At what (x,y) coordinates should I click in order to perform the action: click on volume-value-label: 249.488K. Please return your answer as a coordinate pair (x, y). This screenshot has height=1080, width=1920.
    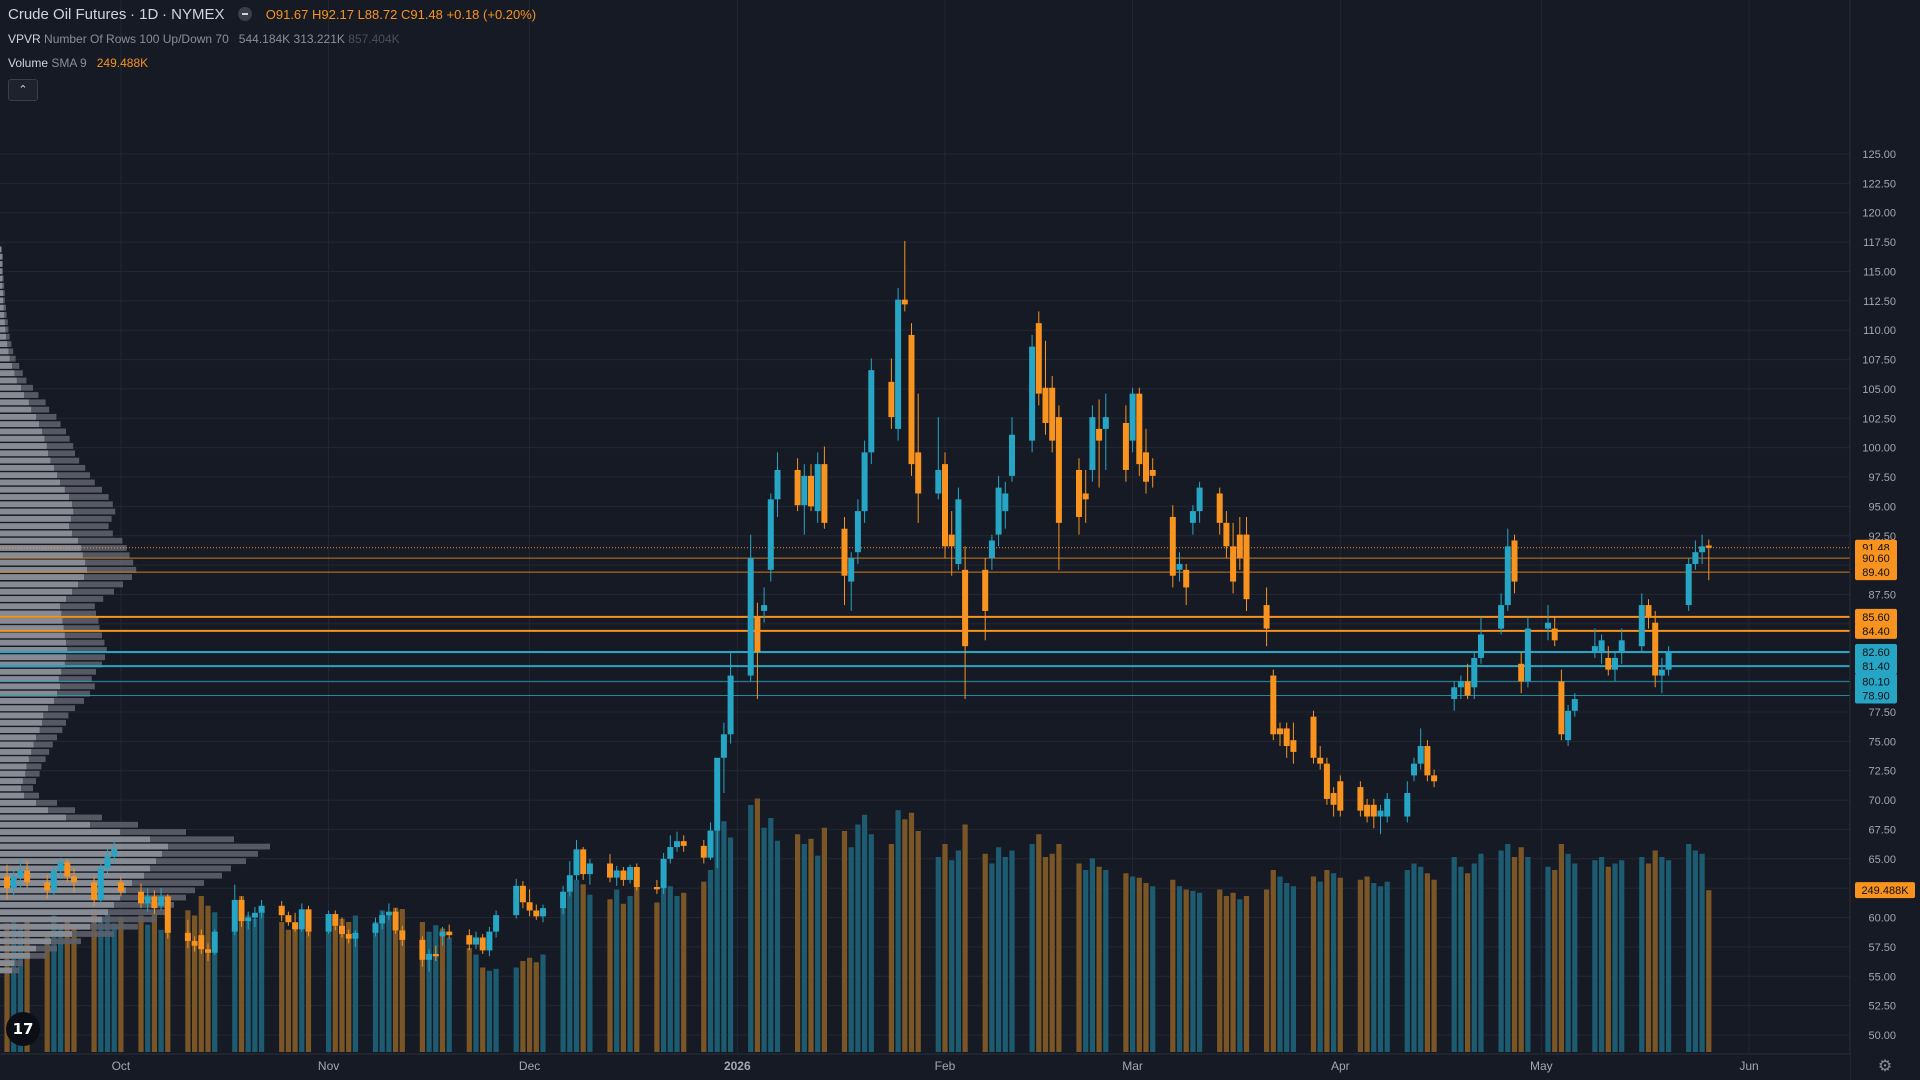
    Looking at the image, I should click on (1885, 891).